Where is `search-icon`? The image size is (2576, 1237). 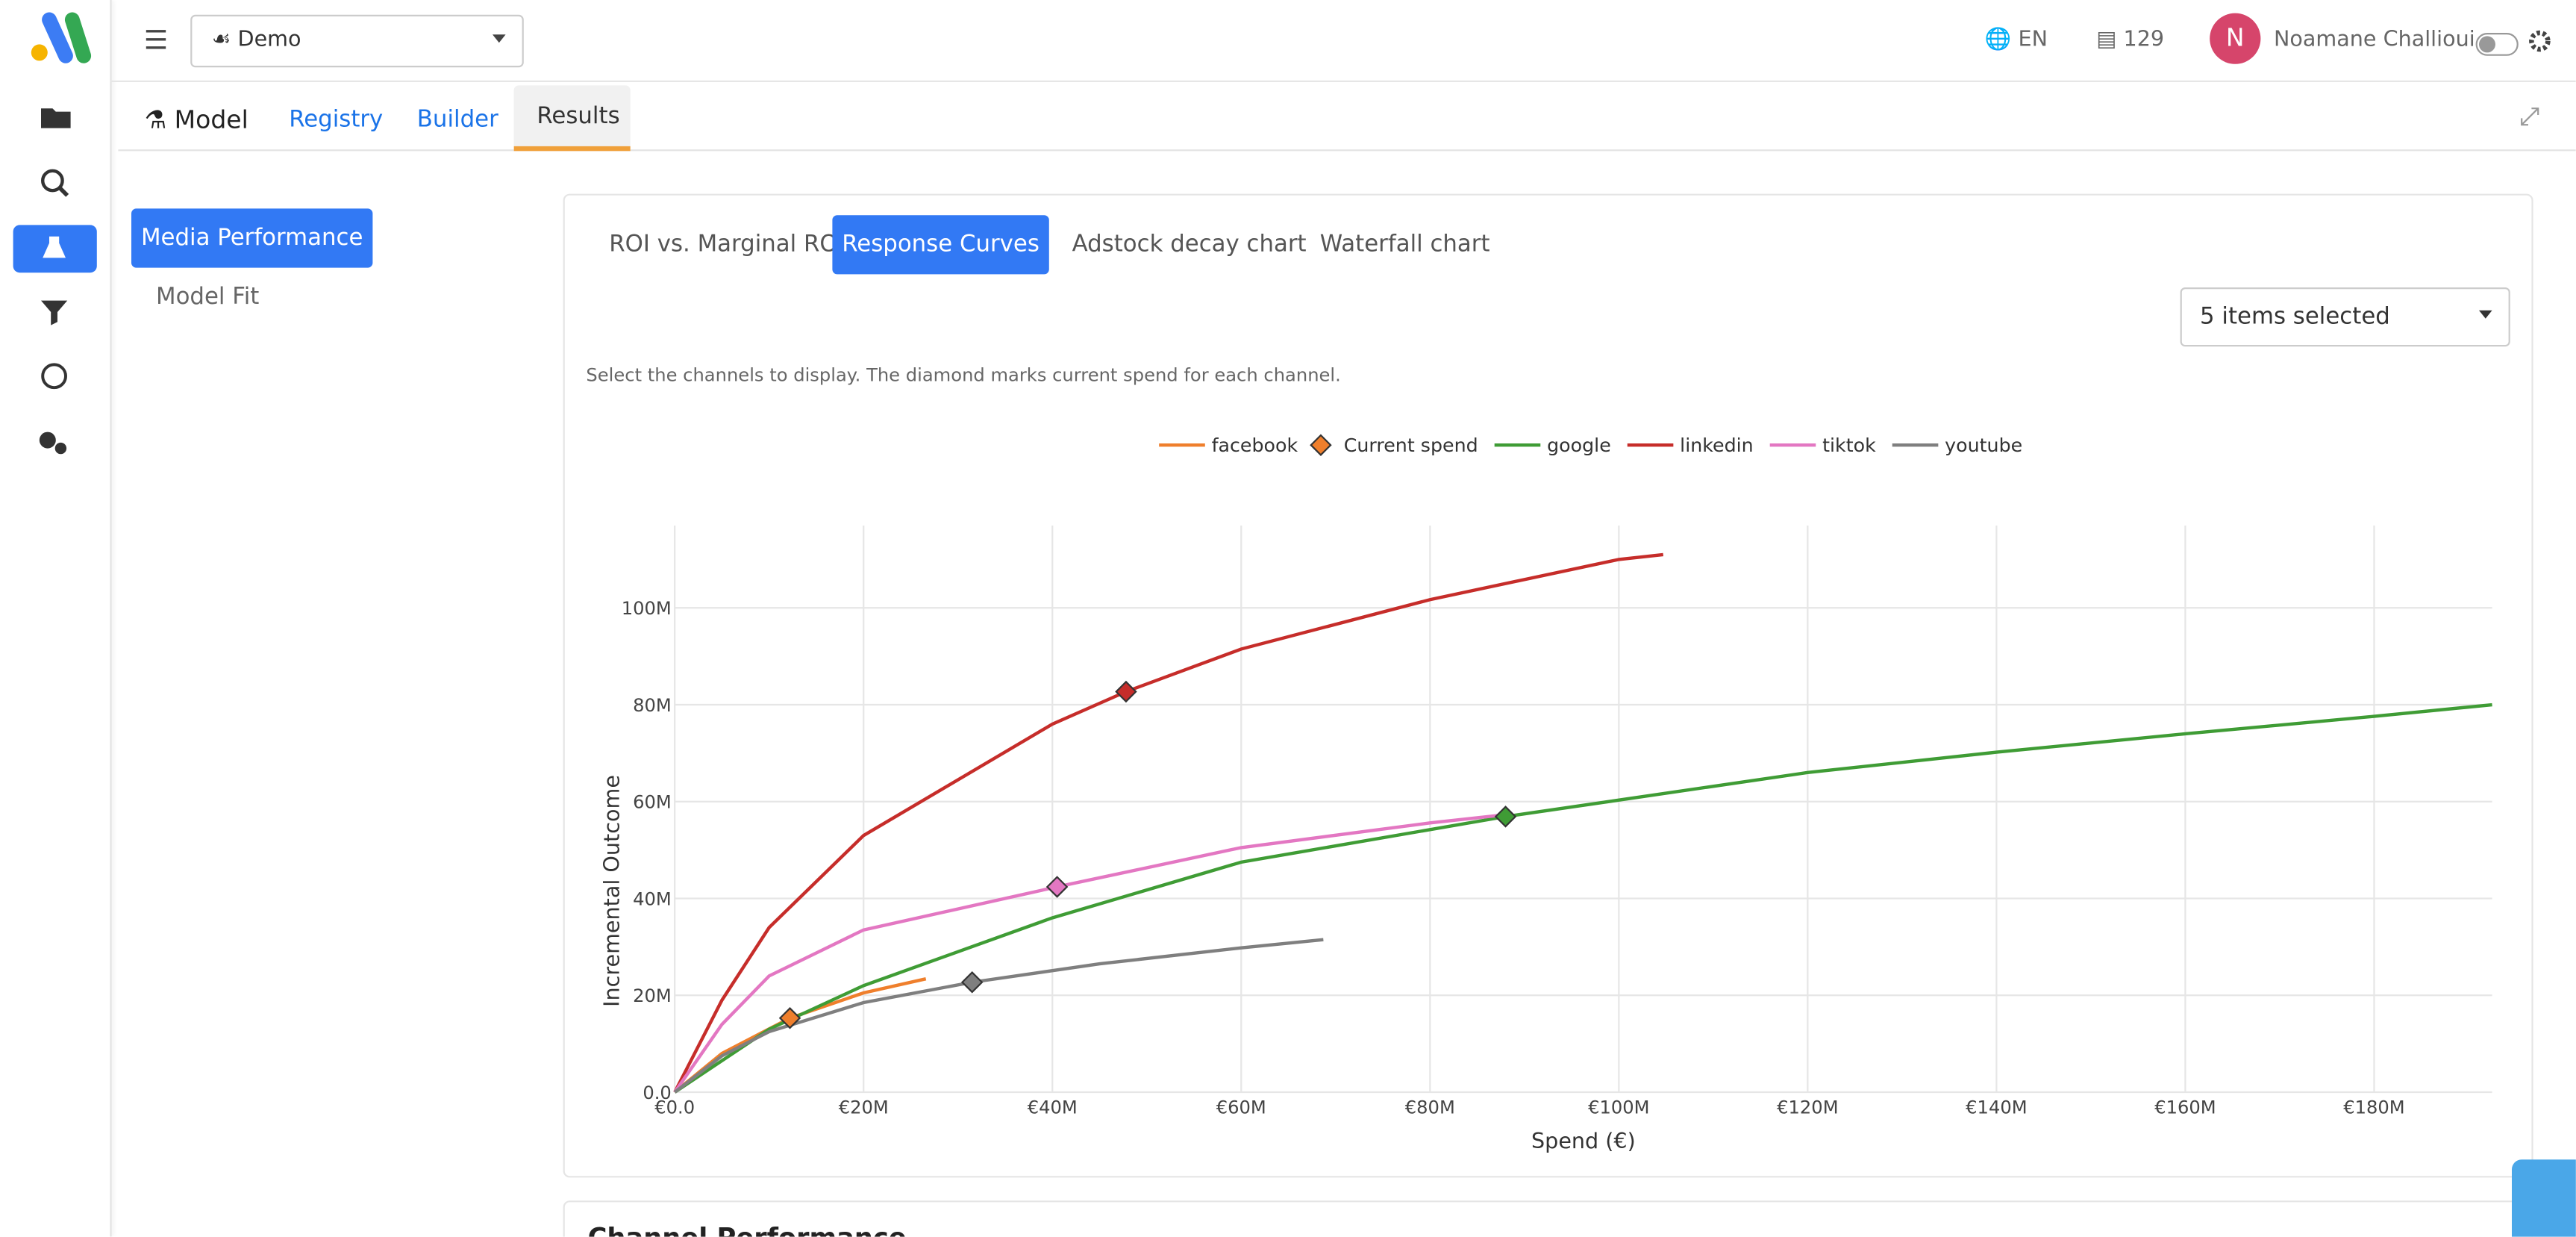
search-icon is located at coordinates (55, 183).